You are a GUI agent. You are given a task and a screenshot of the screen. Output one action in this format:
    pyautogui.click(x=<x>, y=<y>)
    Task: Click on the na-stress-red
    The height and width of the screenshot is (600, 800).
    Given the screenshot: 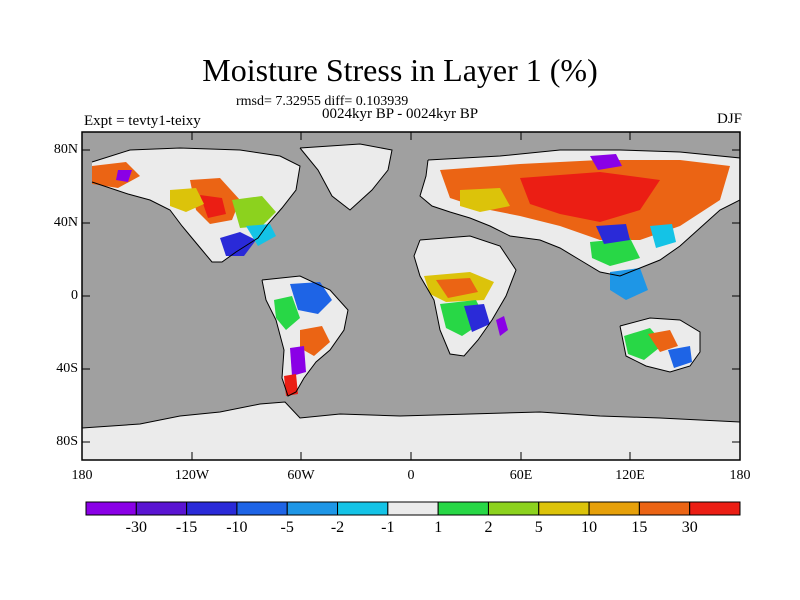 What is the action you would take?
    pyautogui.click(x=213, y=206)
    